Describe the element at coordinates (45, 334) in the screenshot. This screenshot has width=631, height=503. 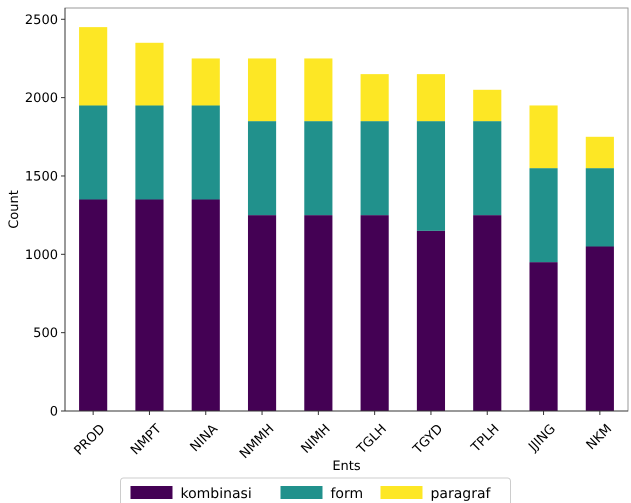
I see `y-tick-label: 500` at that location.